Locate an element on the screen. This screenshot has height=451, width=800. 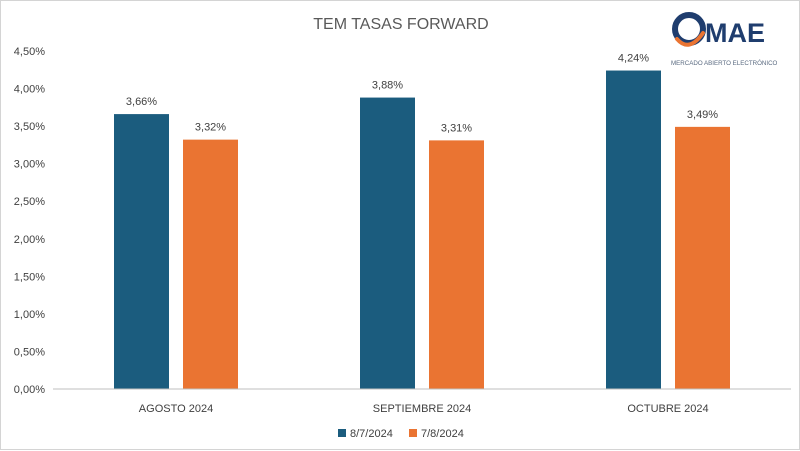
logo-wordmark: MAE is located at coordinates (735, 33).